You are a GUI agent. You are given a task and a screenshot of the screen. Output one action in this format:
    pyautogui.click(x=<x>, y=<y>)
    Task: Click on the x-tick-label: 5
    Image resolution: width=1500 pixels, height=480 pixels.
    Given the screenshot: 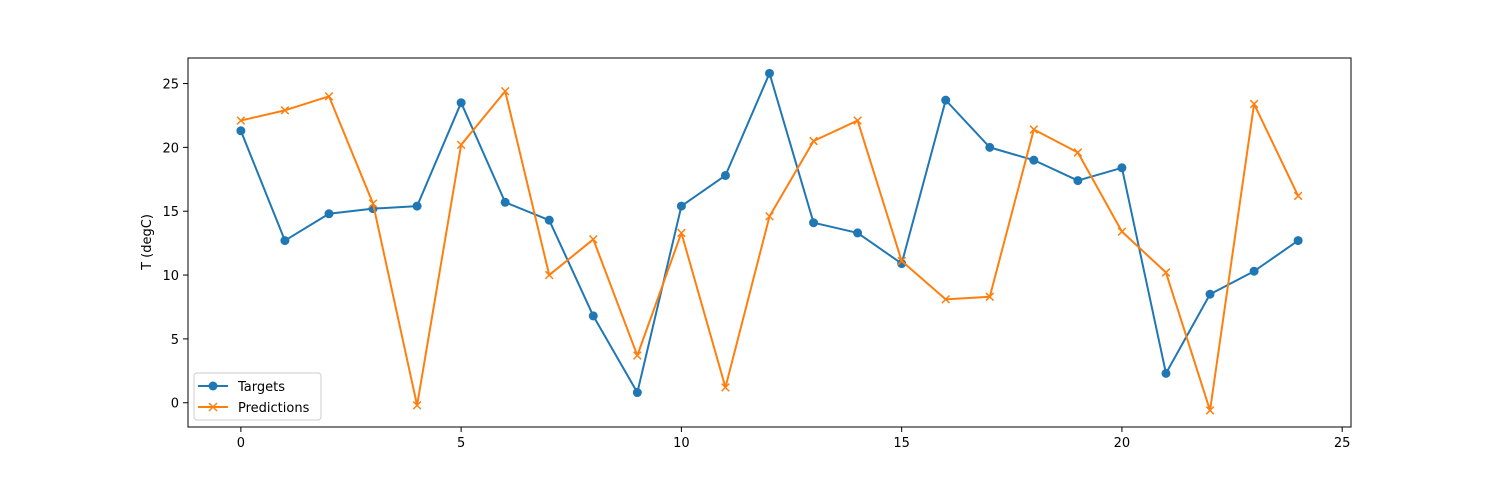 What is the action you would take?
    pyautogui.click(x=461, y=443)
    